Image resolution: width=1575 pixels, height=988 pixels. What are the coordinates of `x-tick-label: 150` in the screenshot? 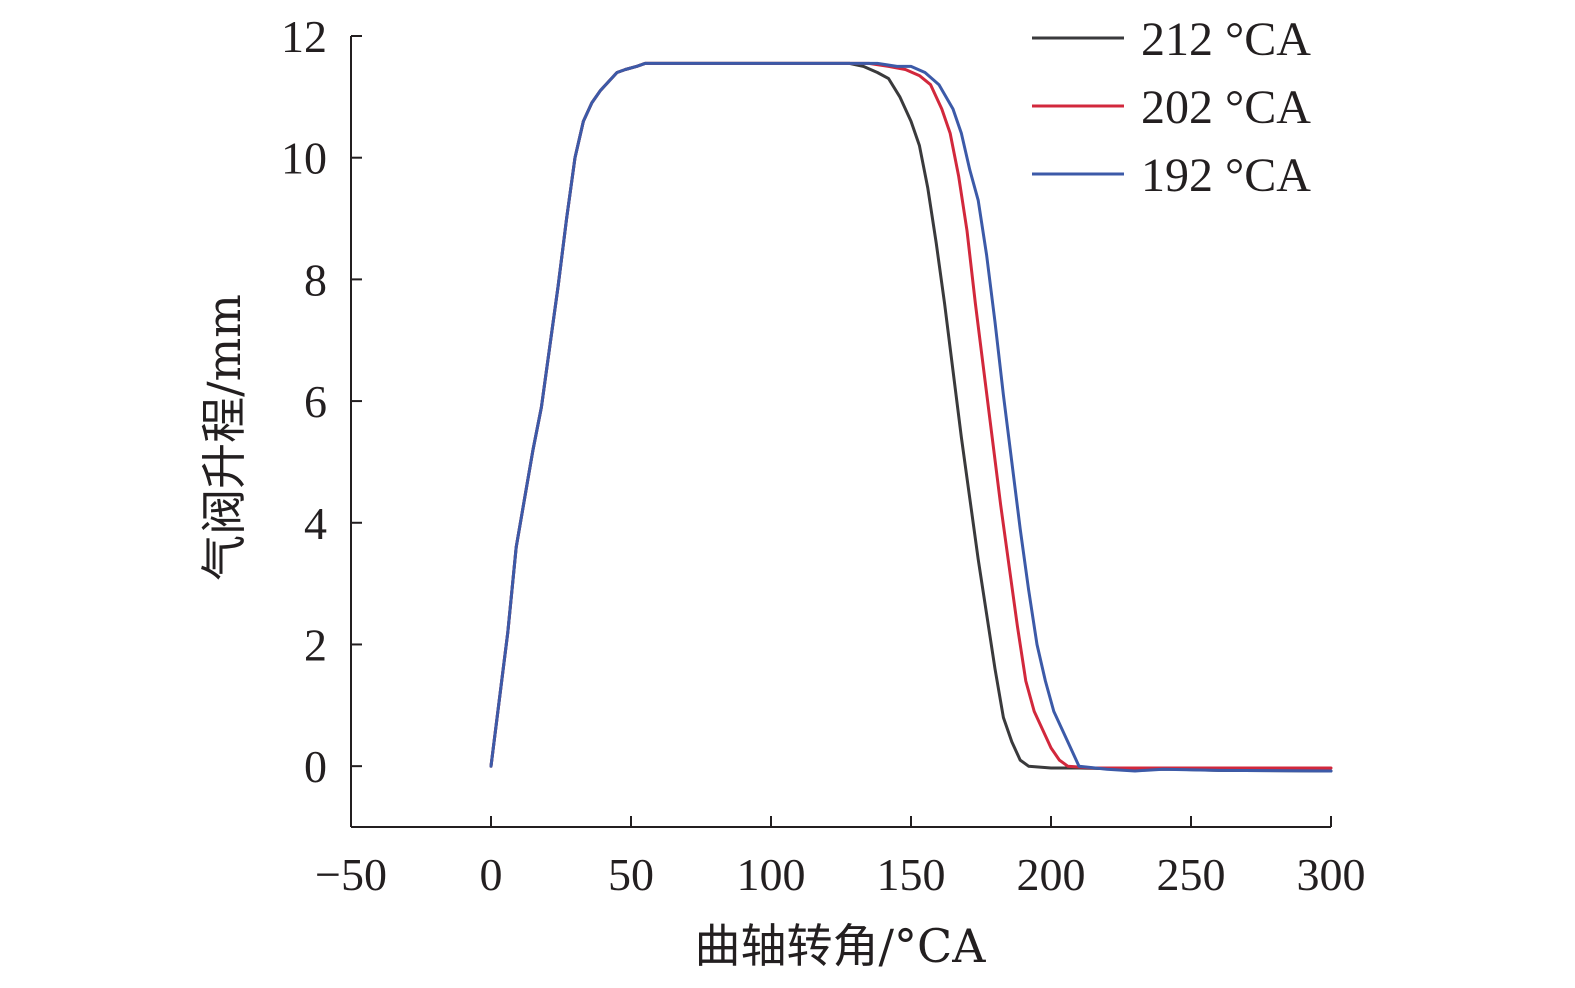 It's located at (911, 874).